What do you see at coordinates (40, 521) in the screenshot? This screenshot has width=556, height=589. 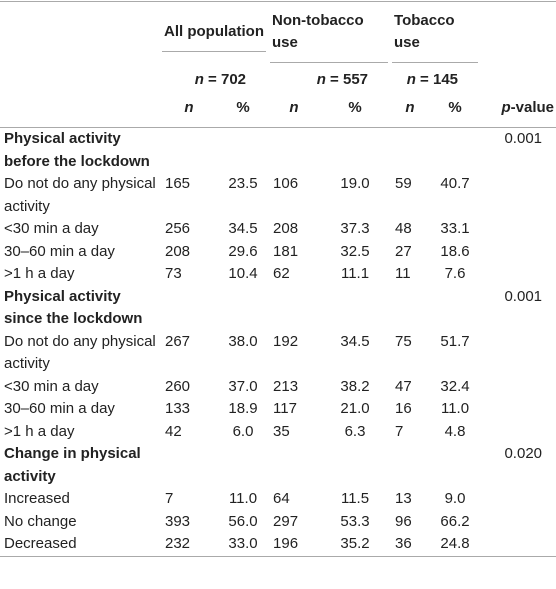 I see `row-label: No change` at bounding box center [40, 521].